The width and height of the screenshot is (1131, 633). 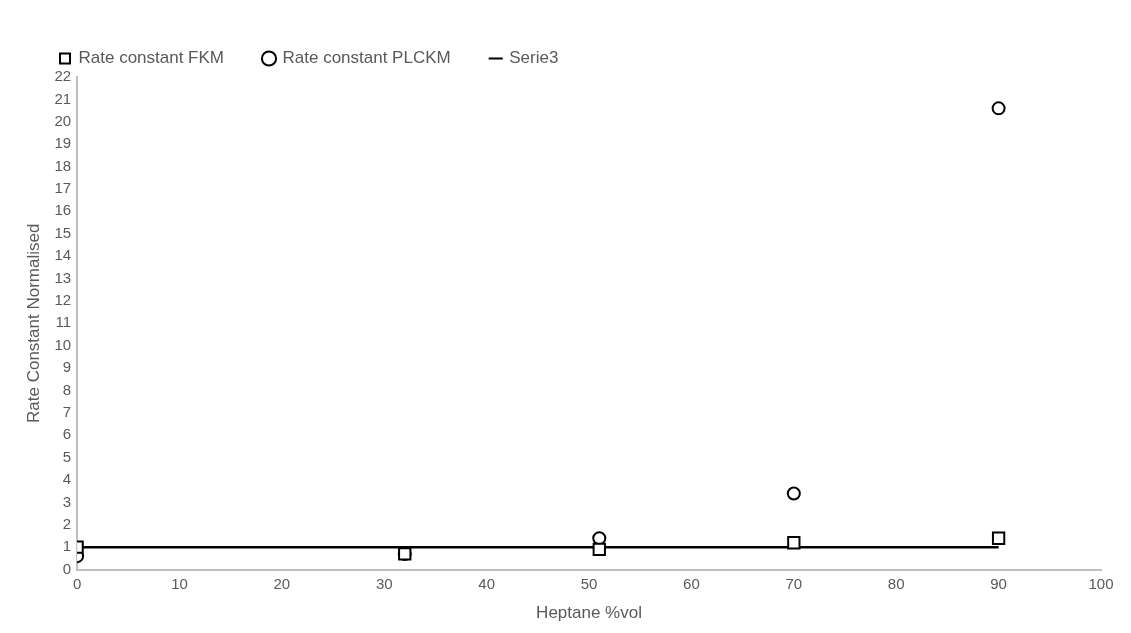 What do you see at coordinates (67, 501) in the screenshot?
I see `y-tick-label: 3` at bounding box center [67, 501].